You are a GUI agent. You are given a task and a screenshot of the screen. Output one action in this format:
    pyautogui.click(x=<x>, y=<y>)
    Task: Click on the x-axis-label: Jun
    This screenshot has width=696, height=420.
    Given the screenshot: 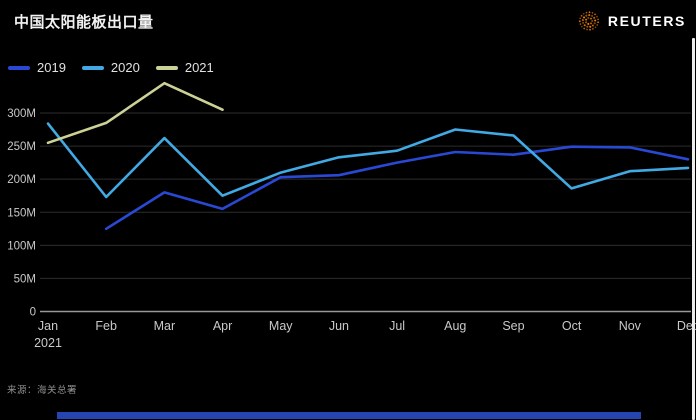 What is the action you would take?
    pyautogui.click(x=339, y=326)
    